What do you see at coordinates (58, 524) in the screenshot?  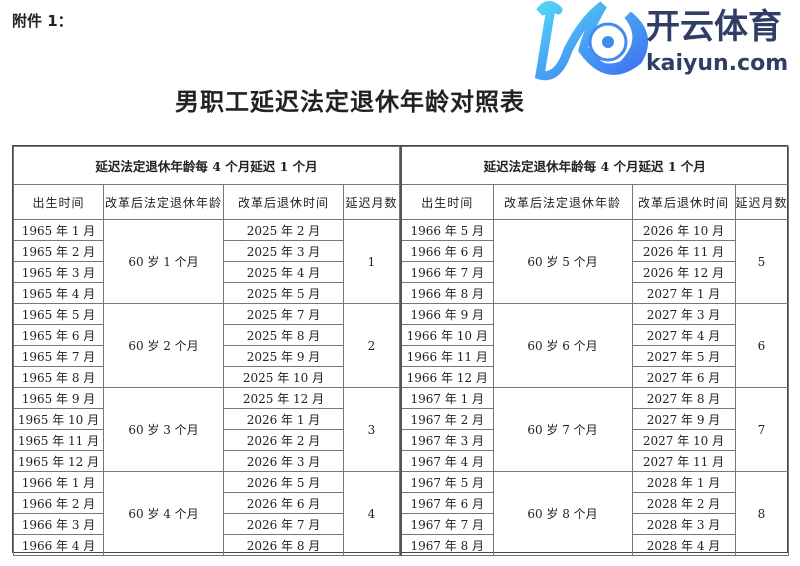 I see `birth-date-cell: 1966 年 3 月` at bounding box center [58, 524].